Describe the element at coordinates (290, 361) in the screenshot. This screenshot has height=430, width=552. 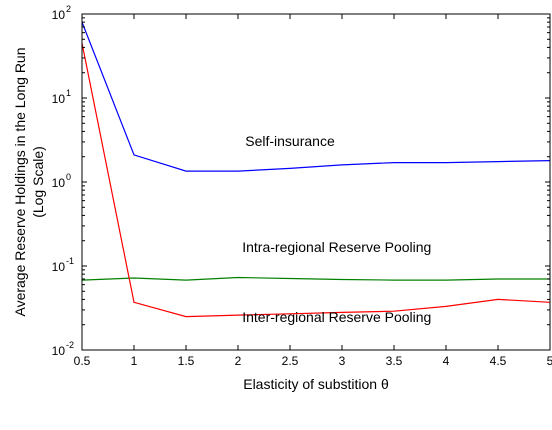
I see `x-tick-label: 2.5` at that location.